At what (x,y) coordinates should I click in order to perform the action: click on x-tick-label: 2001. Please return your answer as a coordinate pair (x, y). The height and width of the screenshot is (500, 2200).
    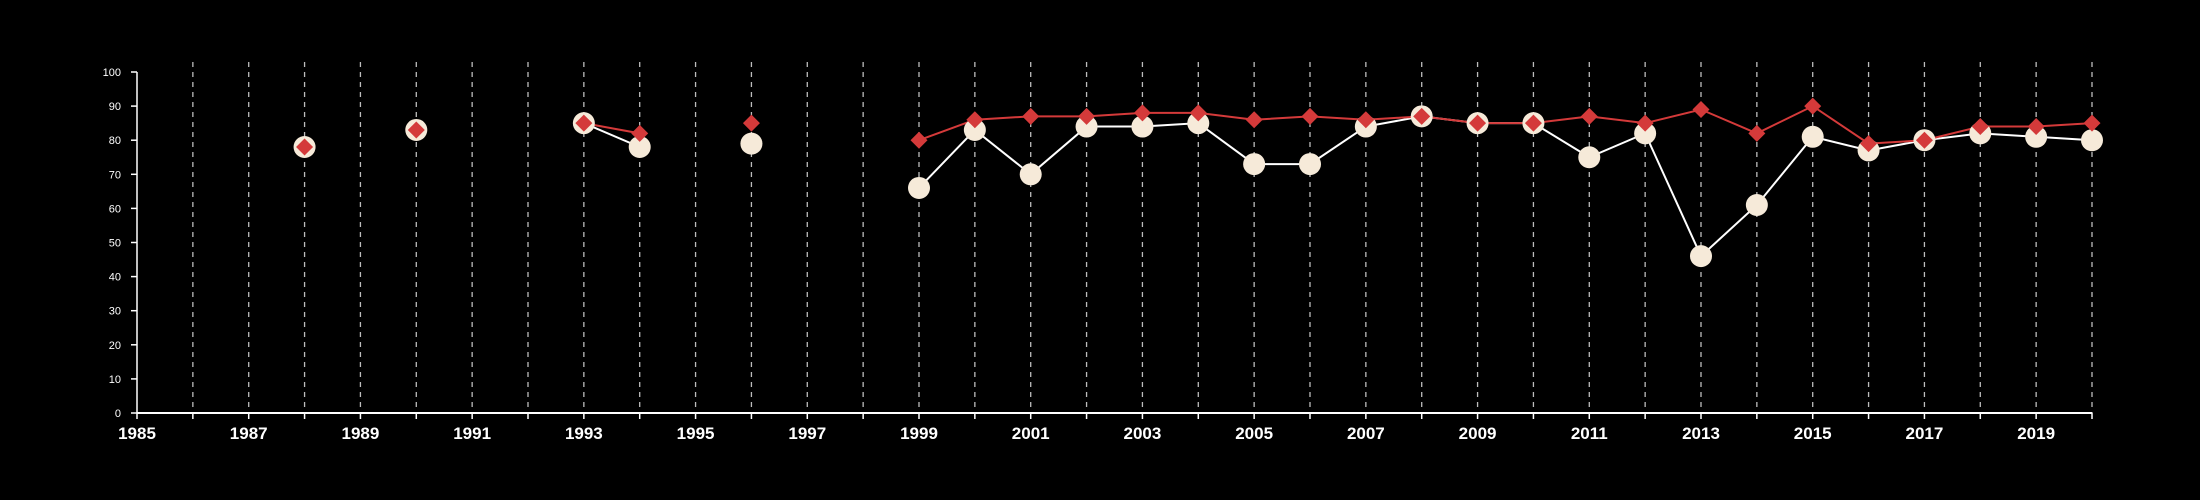
    Looking at the image, I should click on (1031, 433).